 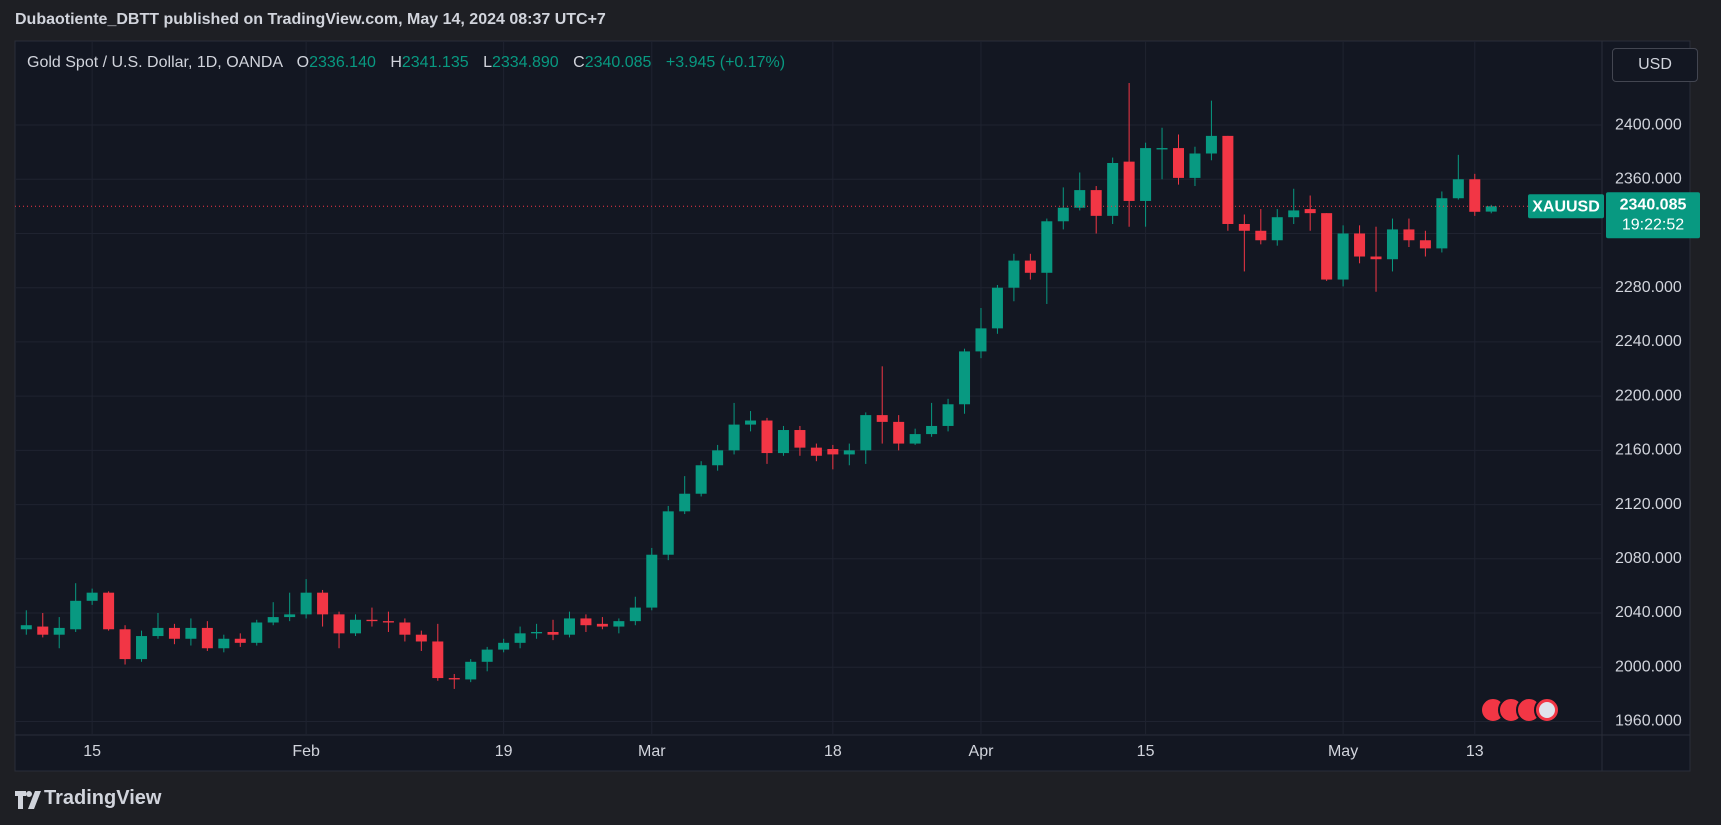 I want to click on x-tick-label: Apr, so click(x=982, y=751).